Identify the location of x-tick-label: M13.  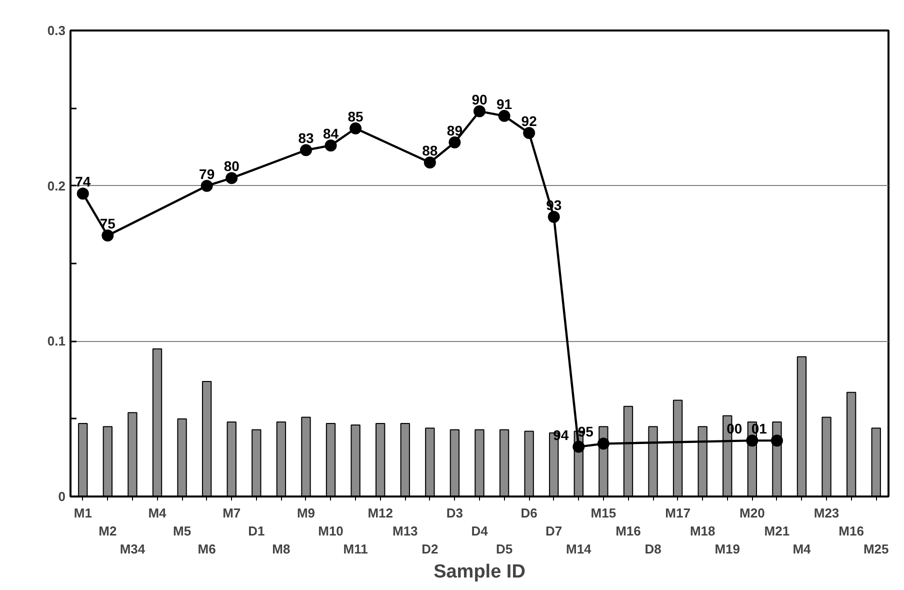
(405, 531).